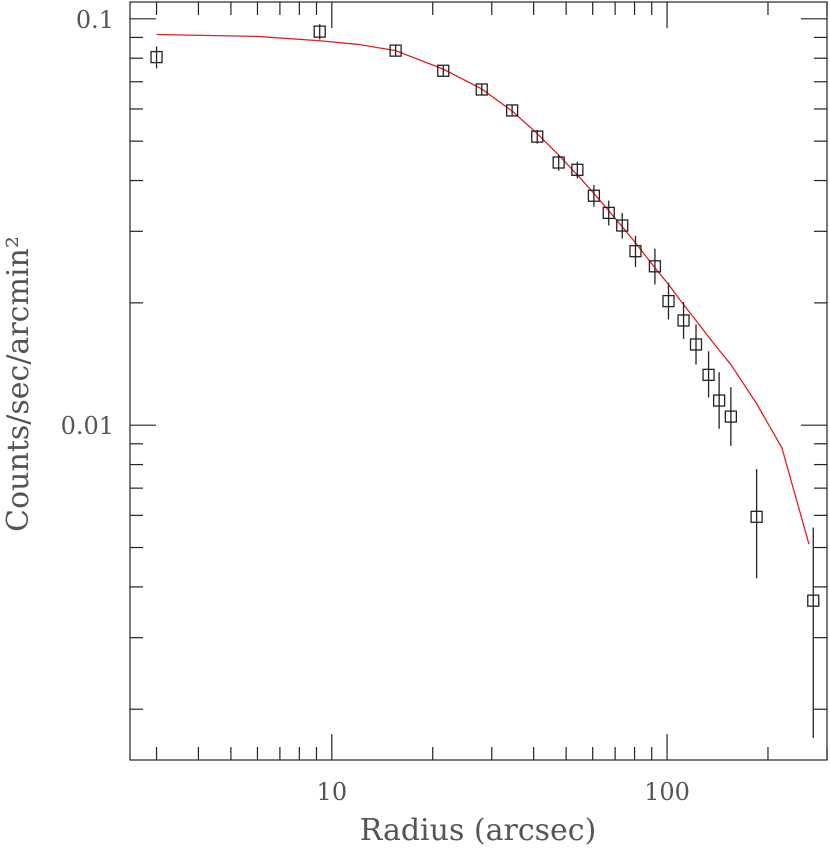 The image size is (830, 850). What do you see at coordinates (332, 792) in the screenshot?
I see `x-tick-label: 10` at bounding box center [332, 792].